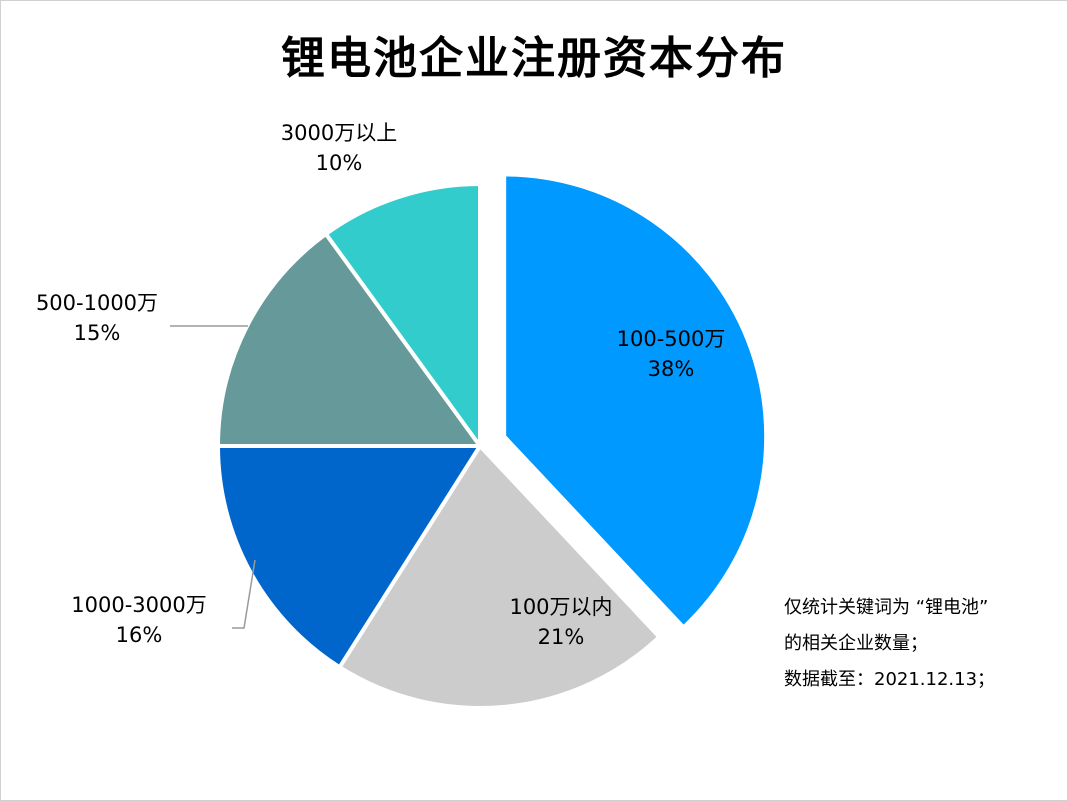 The image size is (1068, 801). I want to click on leader-lines, so click(213, 477).